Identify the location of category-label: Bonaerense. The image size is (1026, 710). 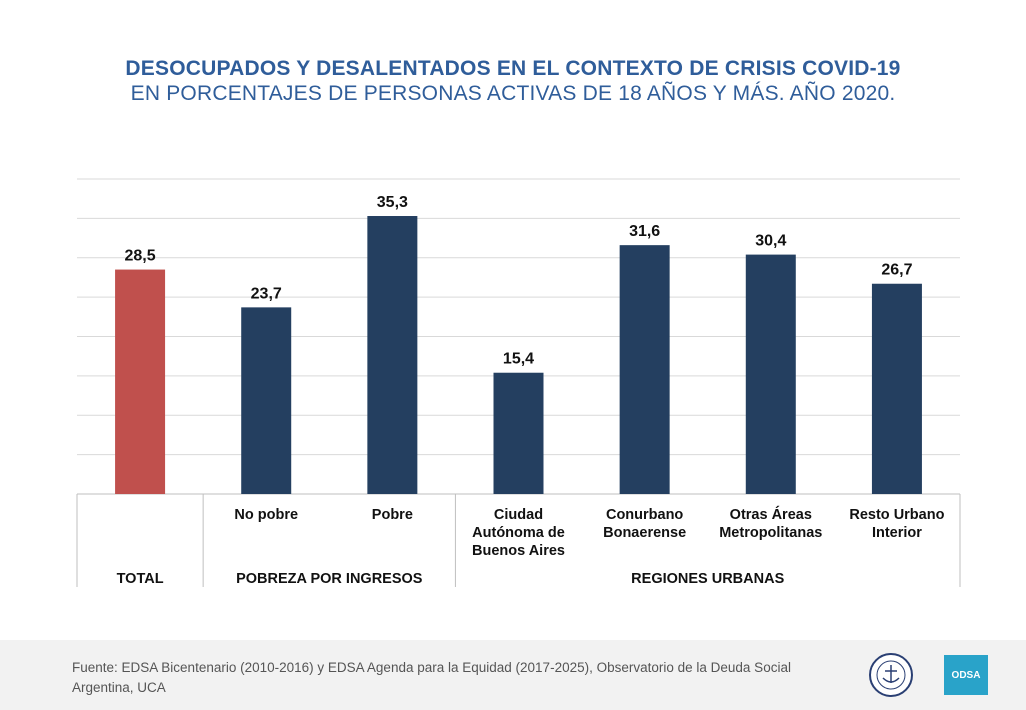
(644, 533).